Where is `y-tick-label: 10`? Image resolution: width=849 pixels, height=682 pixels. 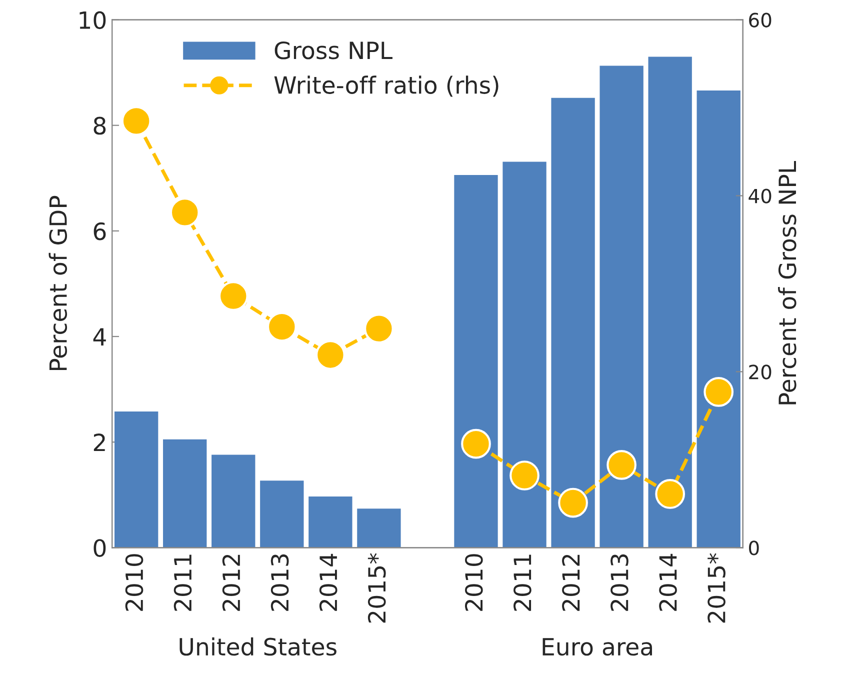 y-tick-label: 10 is located at coordinates (93, 20).